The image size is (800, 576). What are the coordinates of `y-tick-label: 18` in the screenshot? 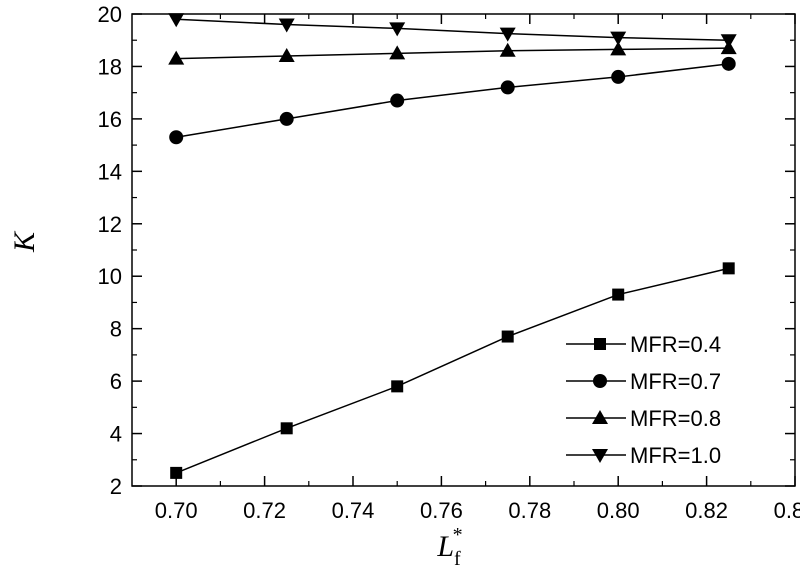 It's located at (110, 66).